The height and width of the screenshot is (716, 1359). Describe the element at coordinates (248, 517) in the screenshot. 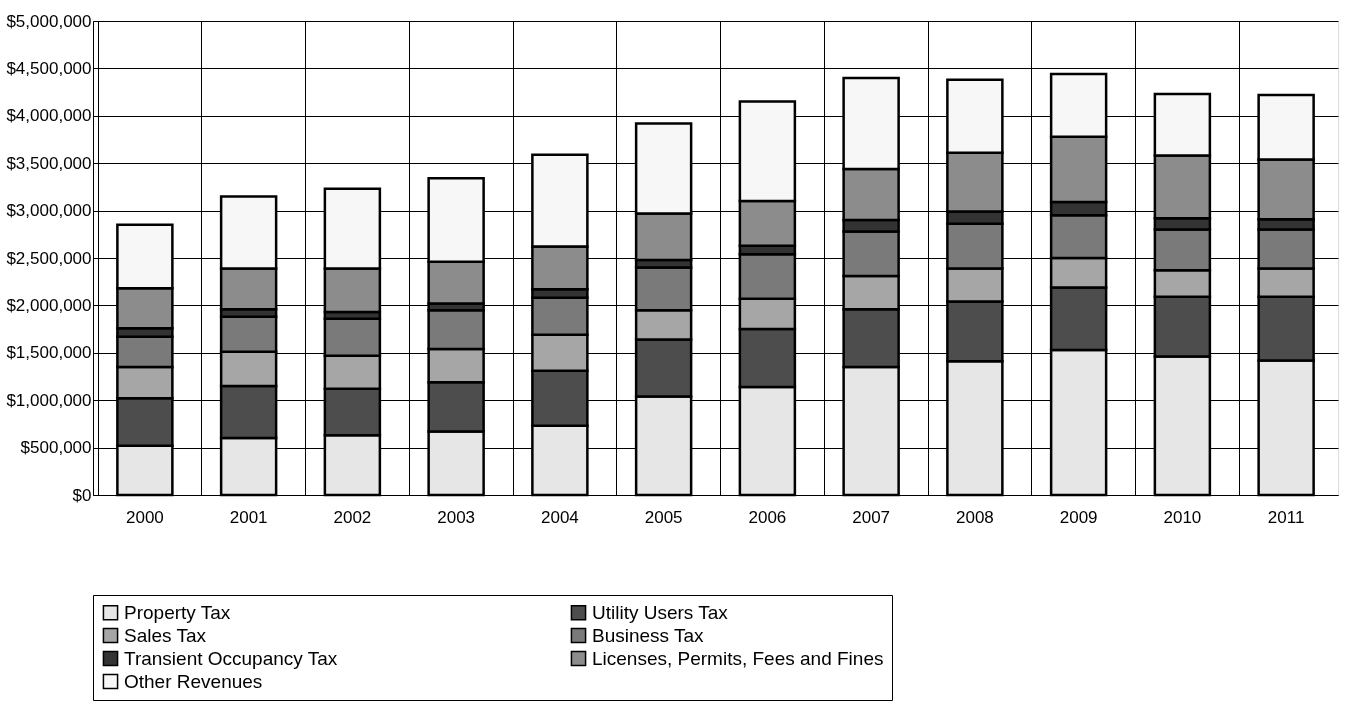

I see `x-tick-label: 2001` at that location.